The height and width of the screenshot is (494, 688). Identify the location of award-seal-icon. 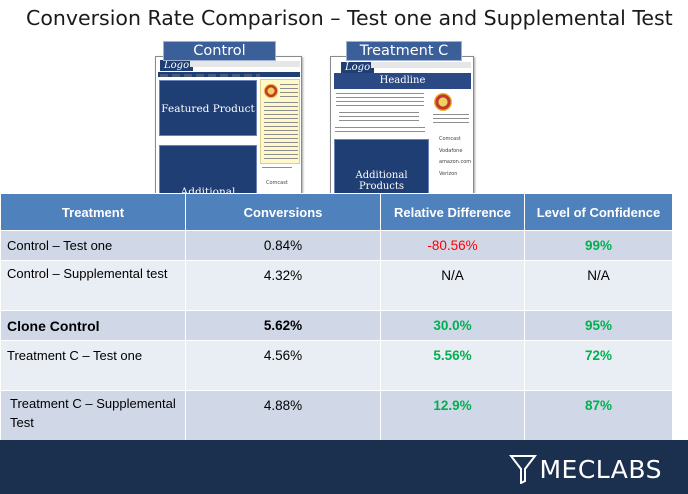
(271, 91).